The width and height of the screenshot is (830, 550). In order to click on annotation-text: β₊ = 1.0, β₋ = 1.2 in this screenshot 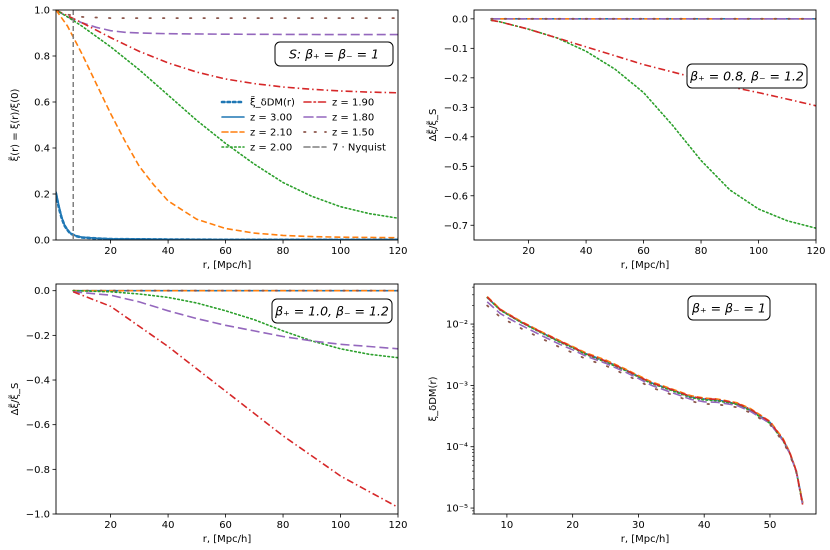, I will do `click(331, 311)`.